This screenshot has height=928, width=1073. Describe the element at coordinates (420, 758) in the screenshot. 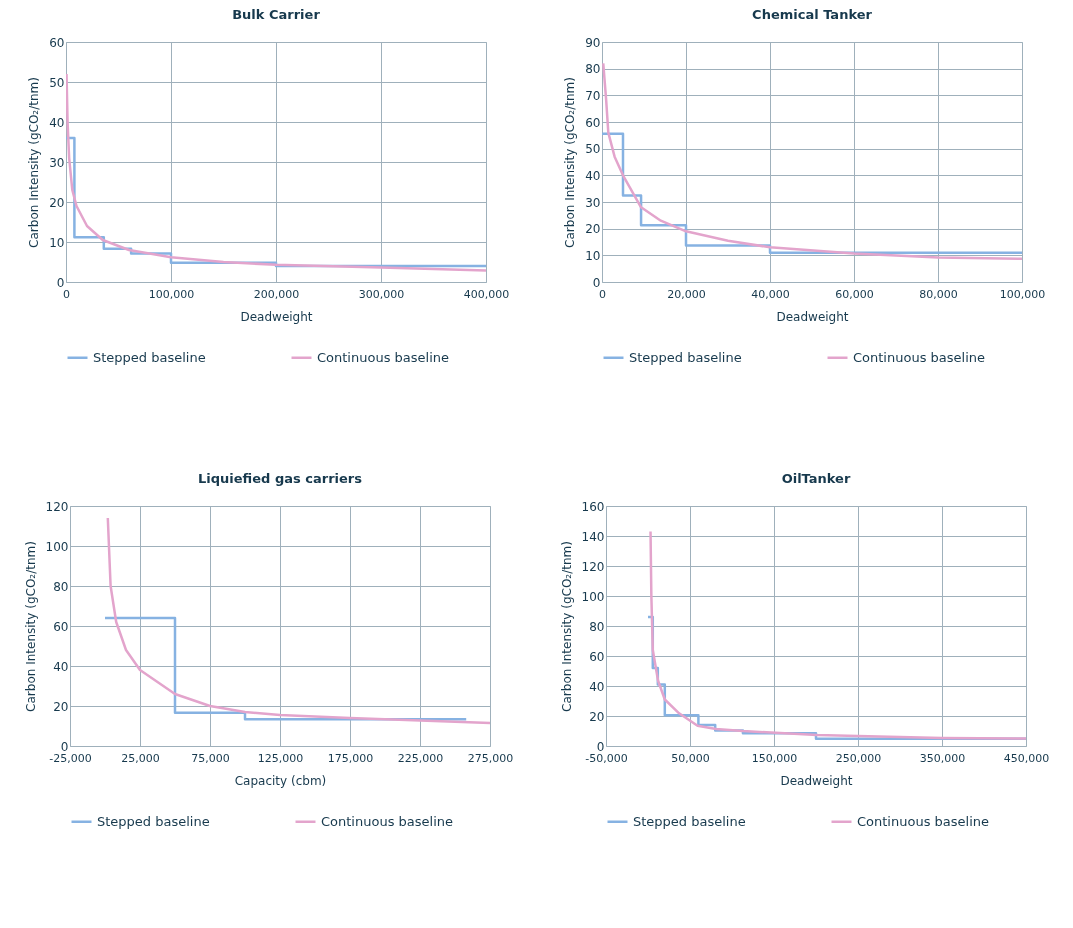

I see `x-tick-label: 225,000` at that location.